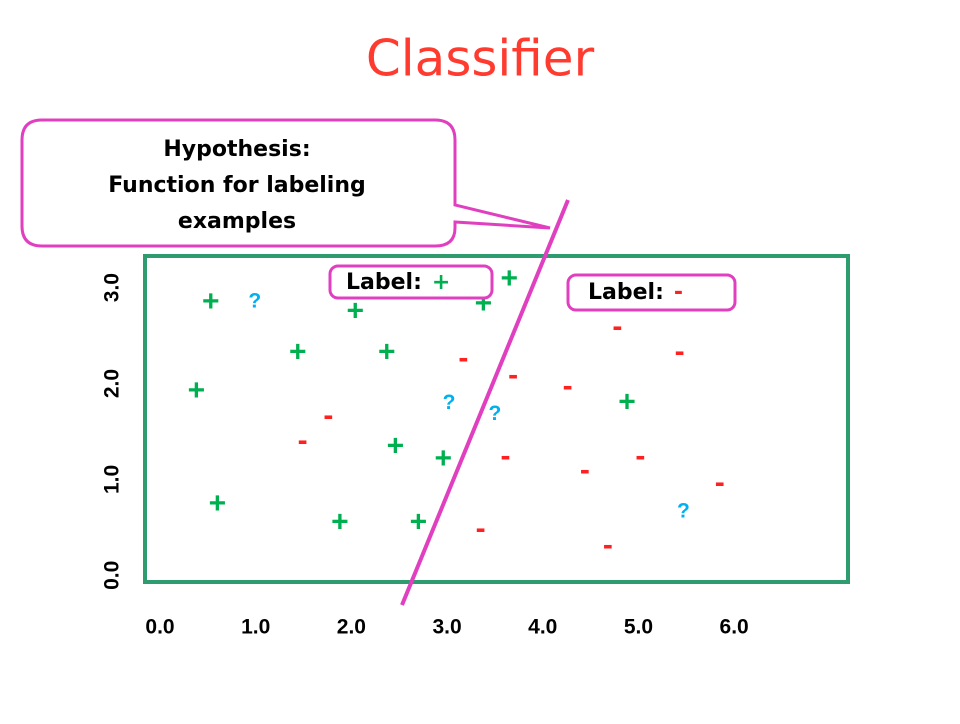 This screenshot has width=960, height=724. I want to click on callout-line: Hypothesis:, so click(236, 149).